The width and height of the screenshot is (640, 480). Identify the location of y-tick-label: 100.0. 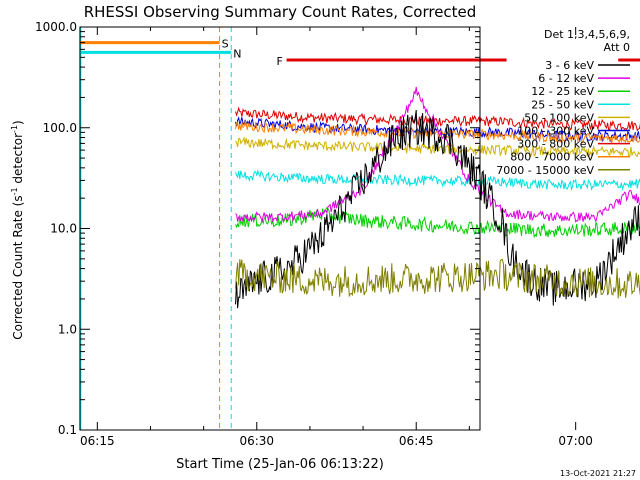
(60, 128).